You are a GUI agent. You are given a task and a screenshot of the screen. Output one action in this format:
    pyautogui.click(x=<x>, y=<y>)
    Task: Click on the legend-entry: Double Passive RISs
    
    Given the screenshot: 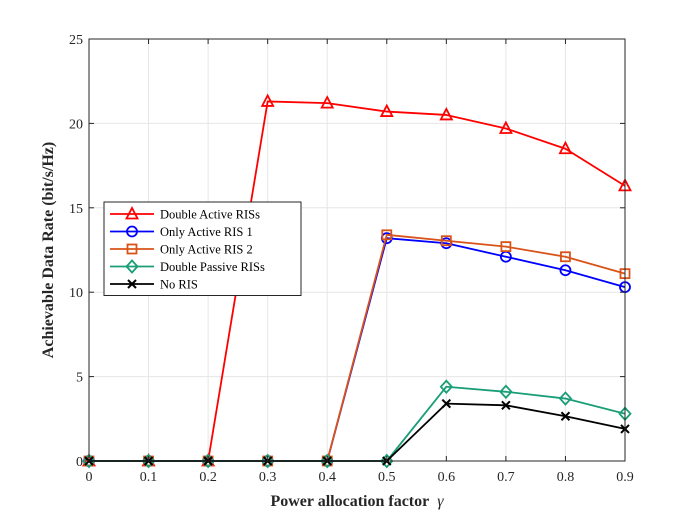 What is the action you would take?
    pyautogui.click(x=187, y=266)
    